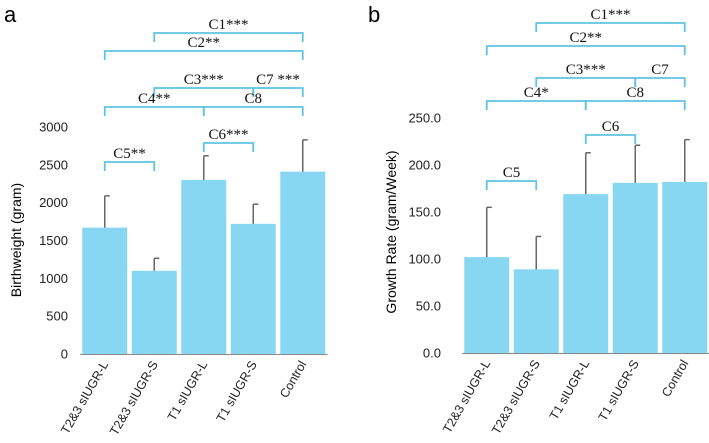  I want to click on panel-a-bars, so click(204, 262).